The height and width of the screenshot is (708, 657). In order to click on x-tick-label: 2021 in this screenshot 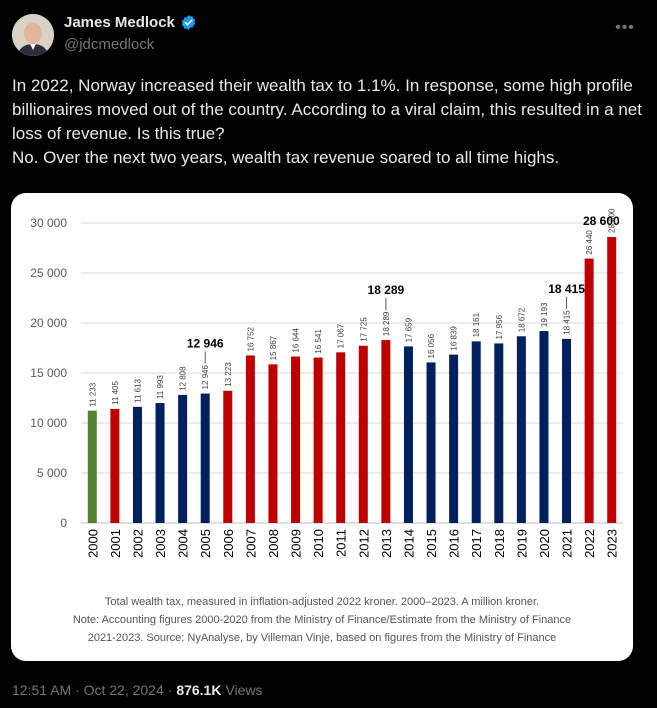, I will do `click(567, 543)`.